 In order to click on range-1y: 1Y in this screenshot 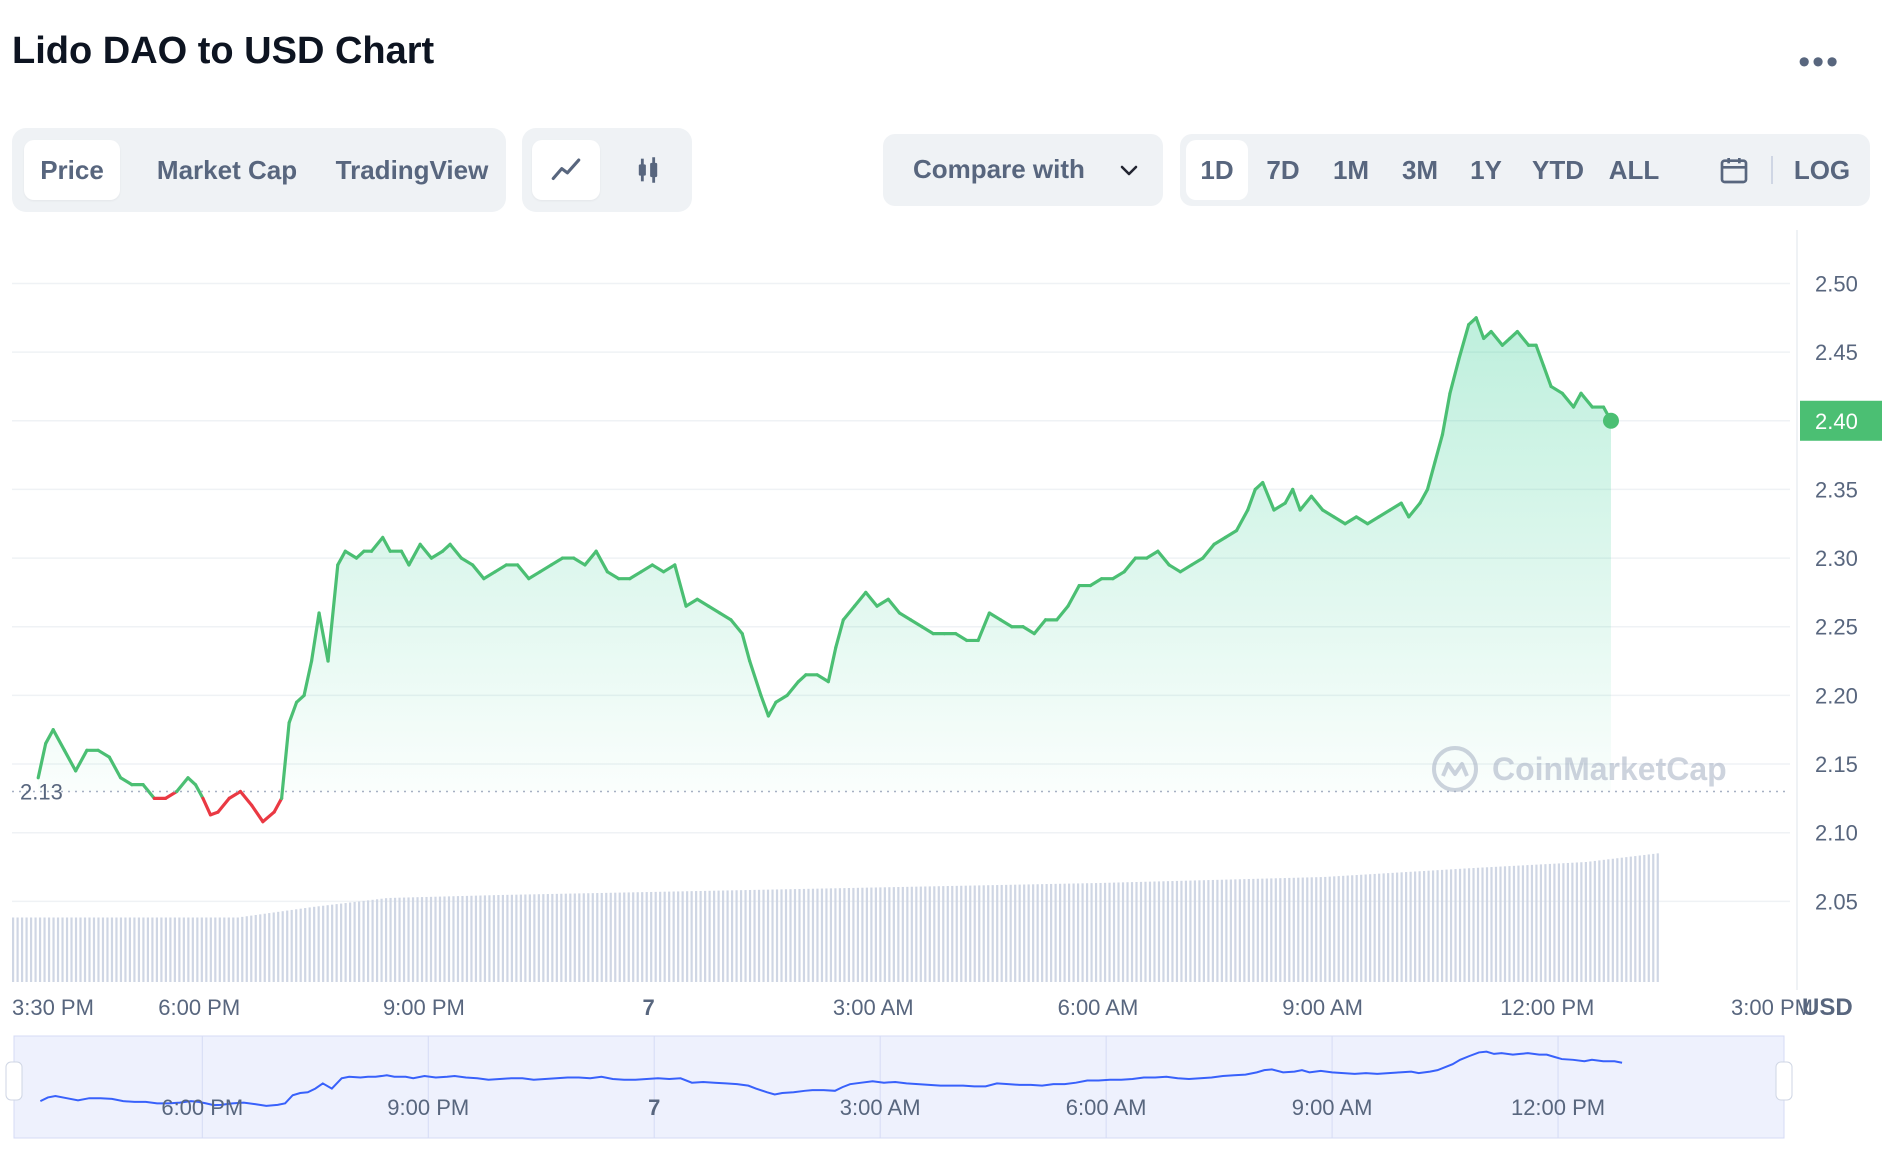, I will do `click(1486, 170)`.